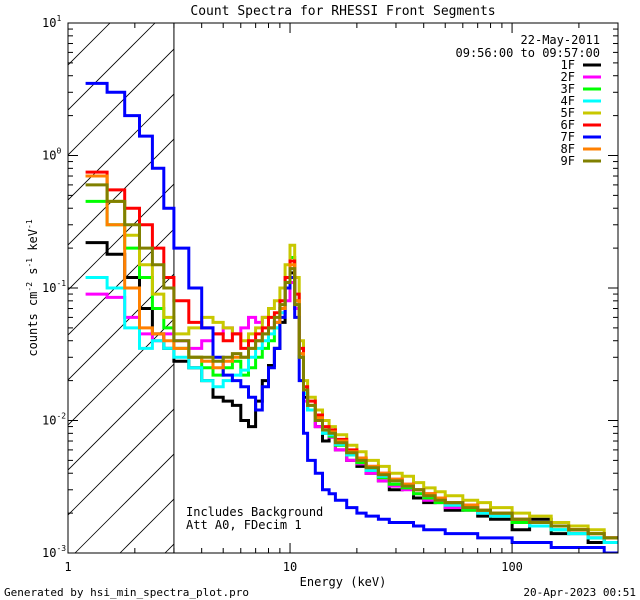  Describe the element at coordinates (512, 567) in the screenshot. I see `x-tick-label: 100` at that location.